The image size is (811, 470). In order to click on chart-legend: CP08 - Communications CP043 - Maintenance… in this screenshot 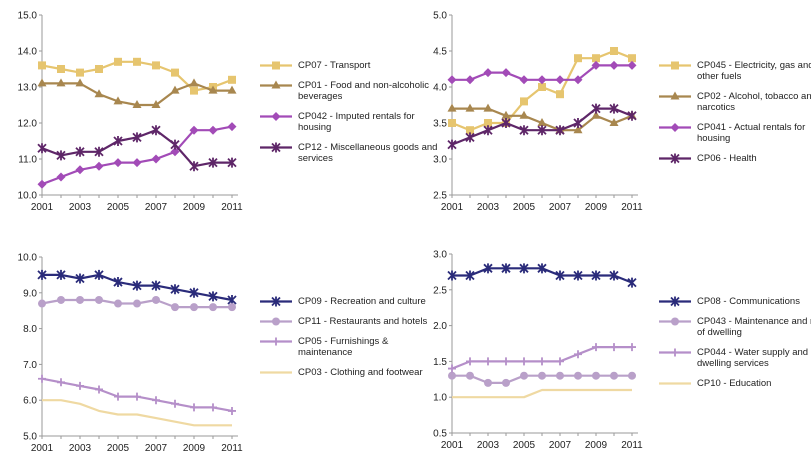, I will do `click(734, 347)`.